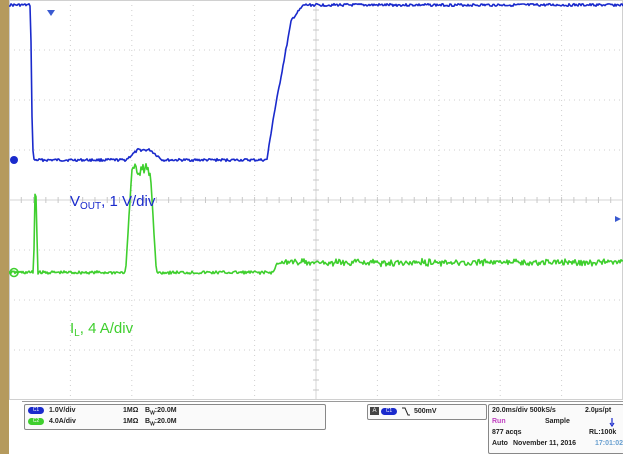 This screenshot has height=455, width=623. I want to click on ch2-scale: 4.0A/div, so click(62, 421).